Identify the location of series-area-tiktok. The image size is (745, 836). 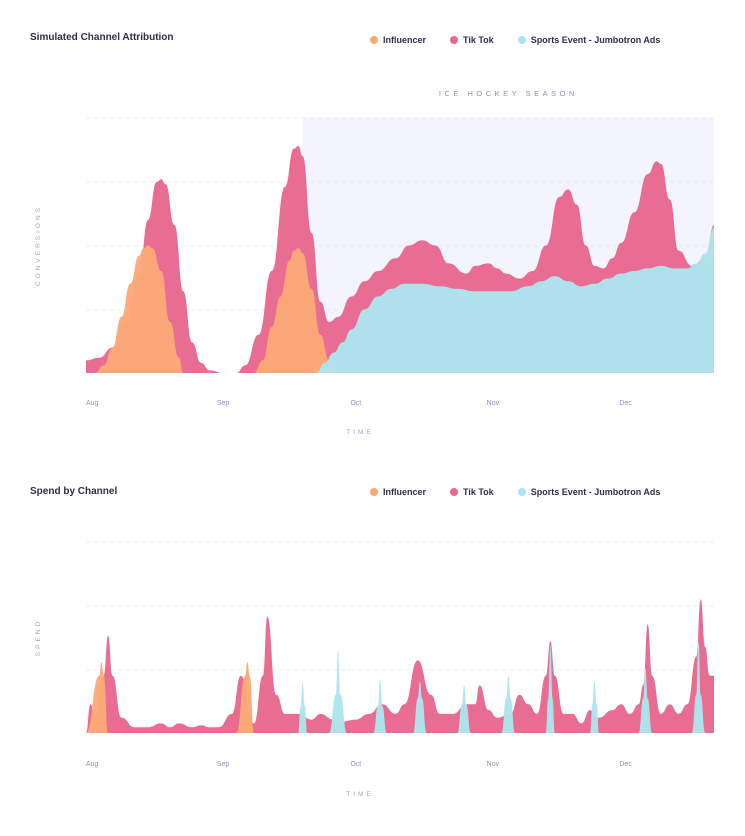
(400, 666).